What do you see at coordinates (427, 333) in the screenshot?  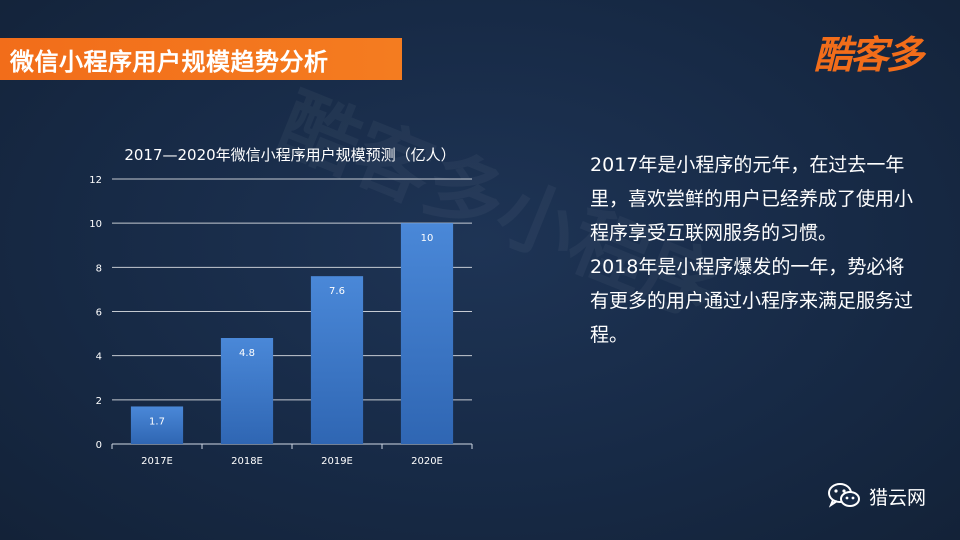 I see `bar-2020E` at bounding box center [427, 333].